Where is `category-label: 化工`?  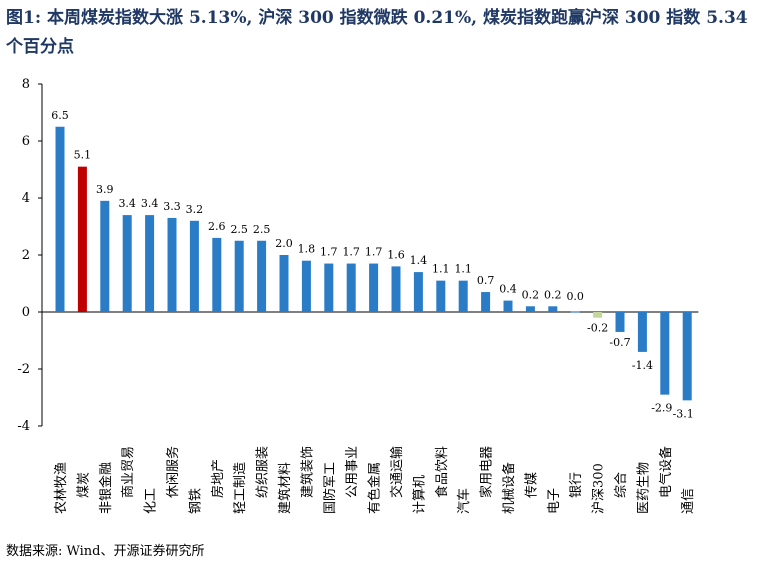 category-label: 化工 is located at coordinates (151, 501).